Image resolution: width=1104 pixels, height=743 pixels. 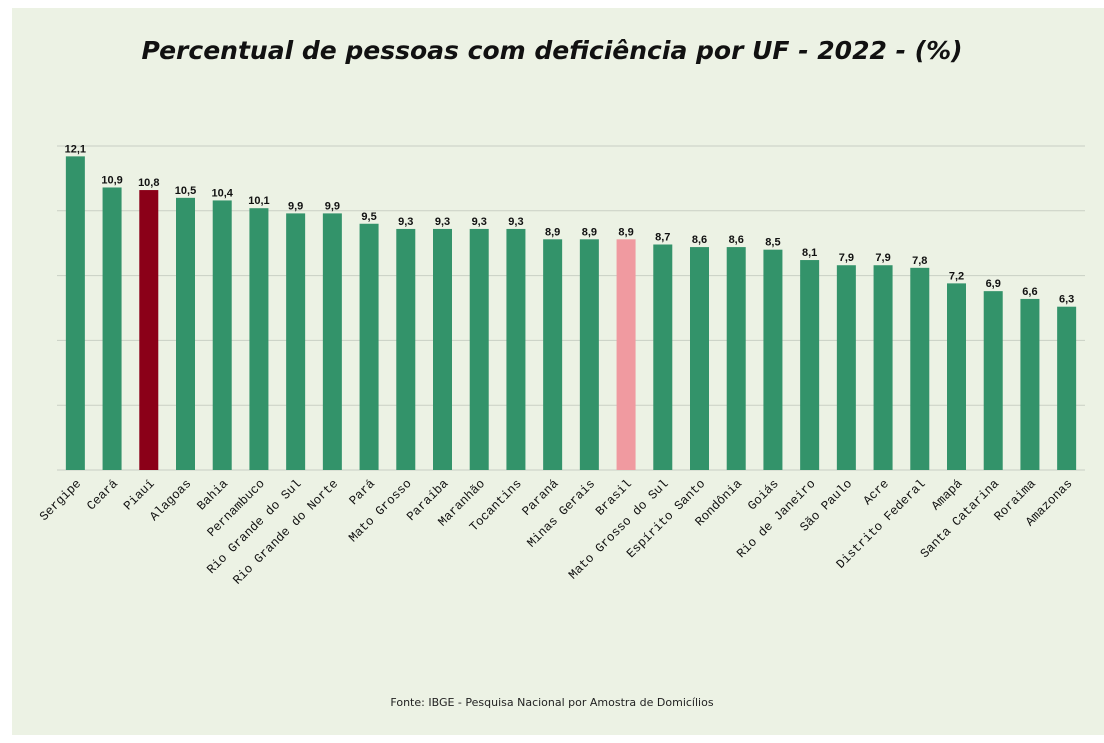 I want to click on category-label-8: Pará, so click(x=362, y=492).